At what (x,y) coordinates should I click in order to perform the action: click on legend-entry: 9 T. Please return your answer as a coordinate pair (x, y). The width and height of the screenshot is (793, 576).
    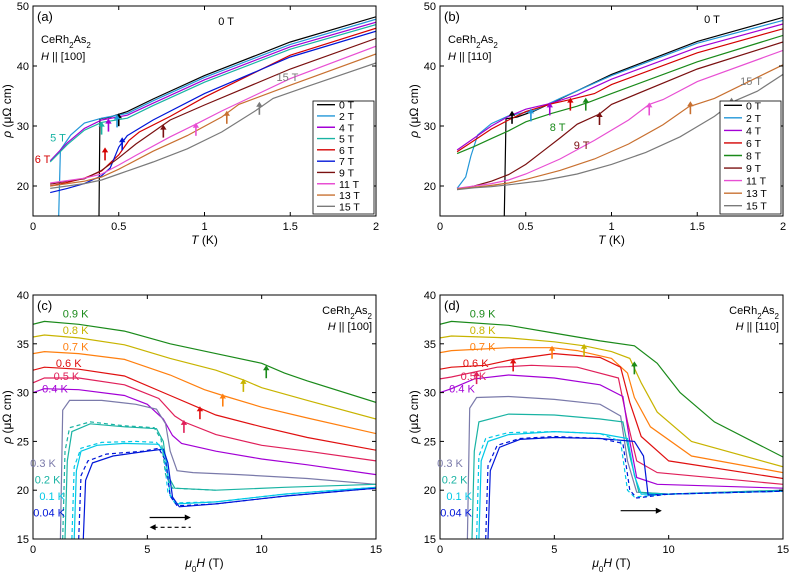
    Looking at the image, I should click on (754, 169).